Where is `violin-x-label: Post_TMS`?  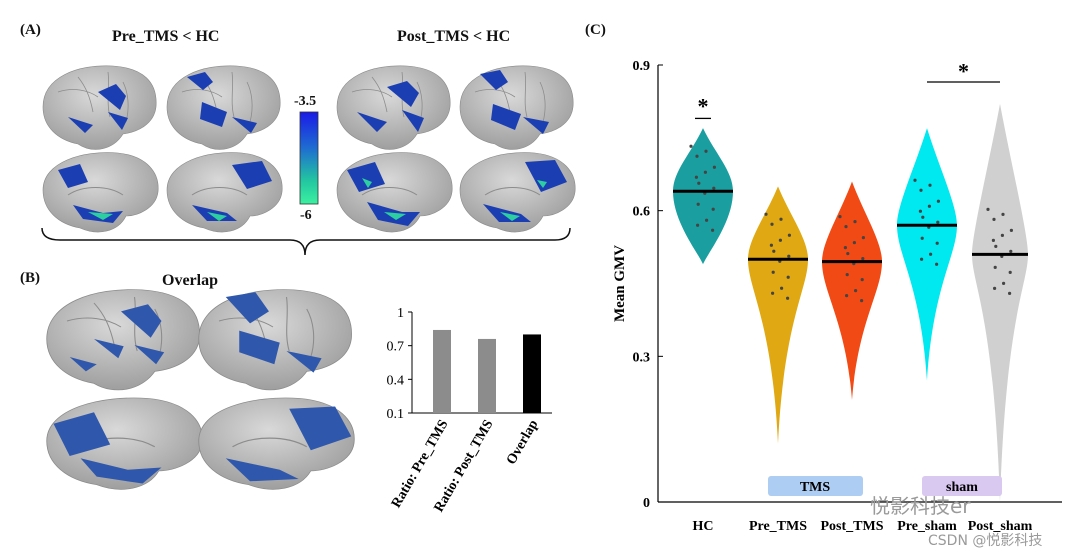 violin-x-label: Post_TMS is located at coordinates (852, 526).